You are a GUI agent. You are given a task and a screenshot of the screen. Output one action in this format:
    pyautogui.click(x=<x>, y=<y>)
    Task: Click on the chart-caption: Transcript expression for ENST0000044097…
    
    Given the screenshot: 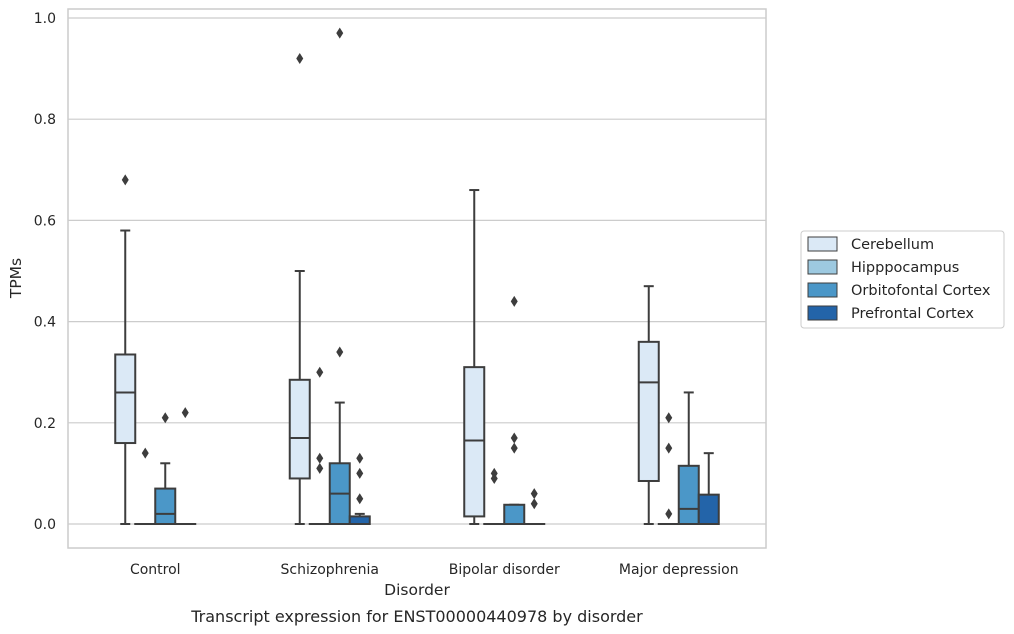 What is the action you would take?
    pyautogui.click(x=416, y=616)
    